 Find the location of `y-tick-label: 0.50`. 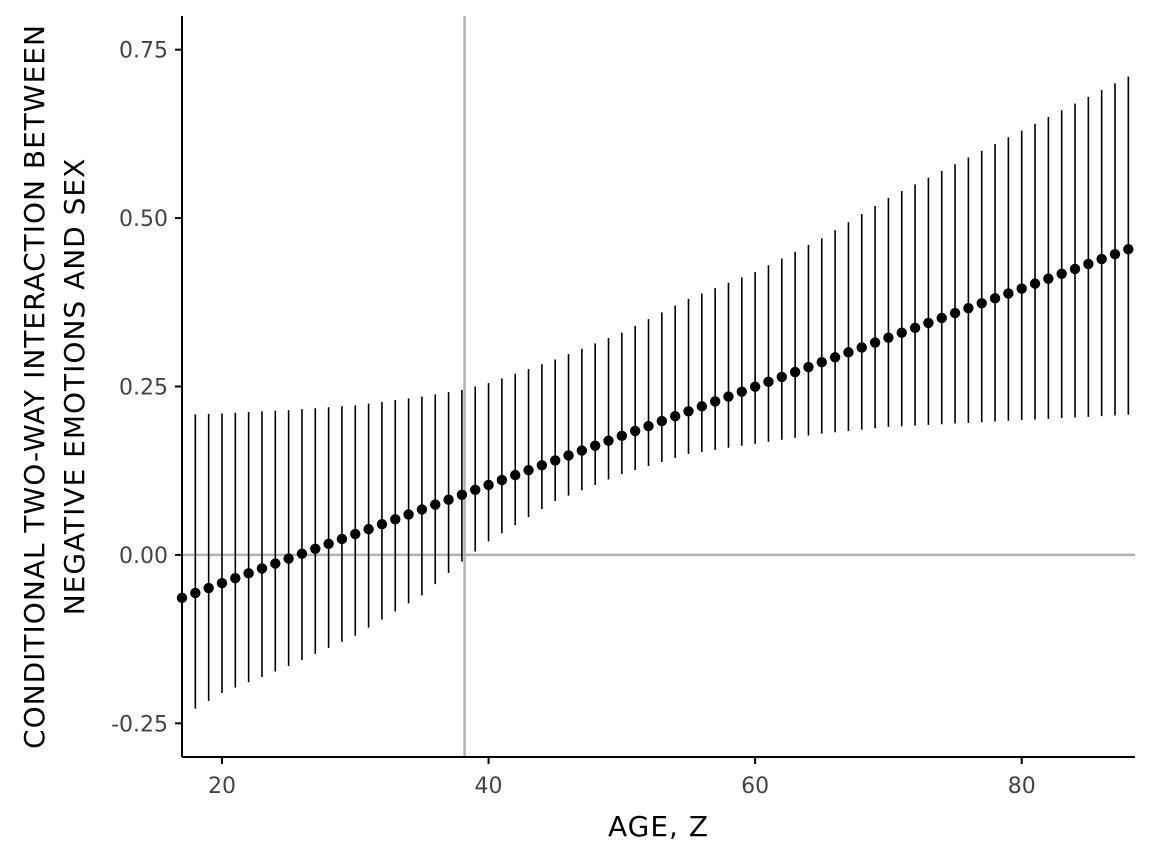

y-tick-label: 0.50 is located at coordinates (143, 219).